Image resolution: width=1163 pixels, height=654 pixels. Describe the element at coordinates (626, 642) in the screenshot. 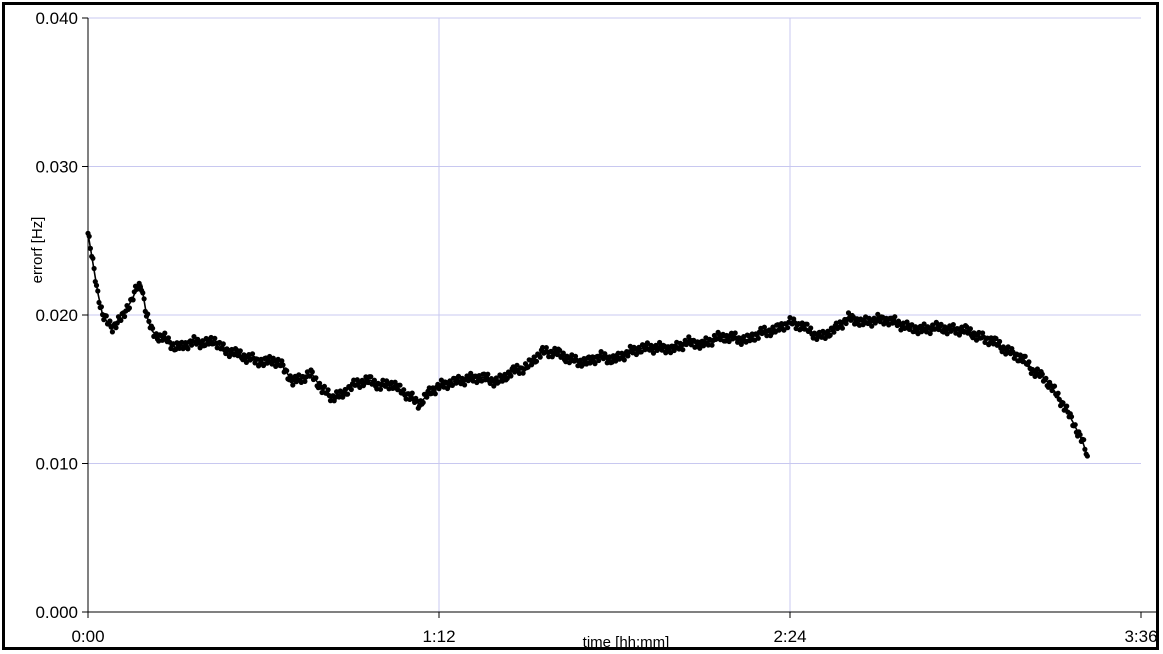

I see `x-axis-label: time [hh:mm]` at that location.